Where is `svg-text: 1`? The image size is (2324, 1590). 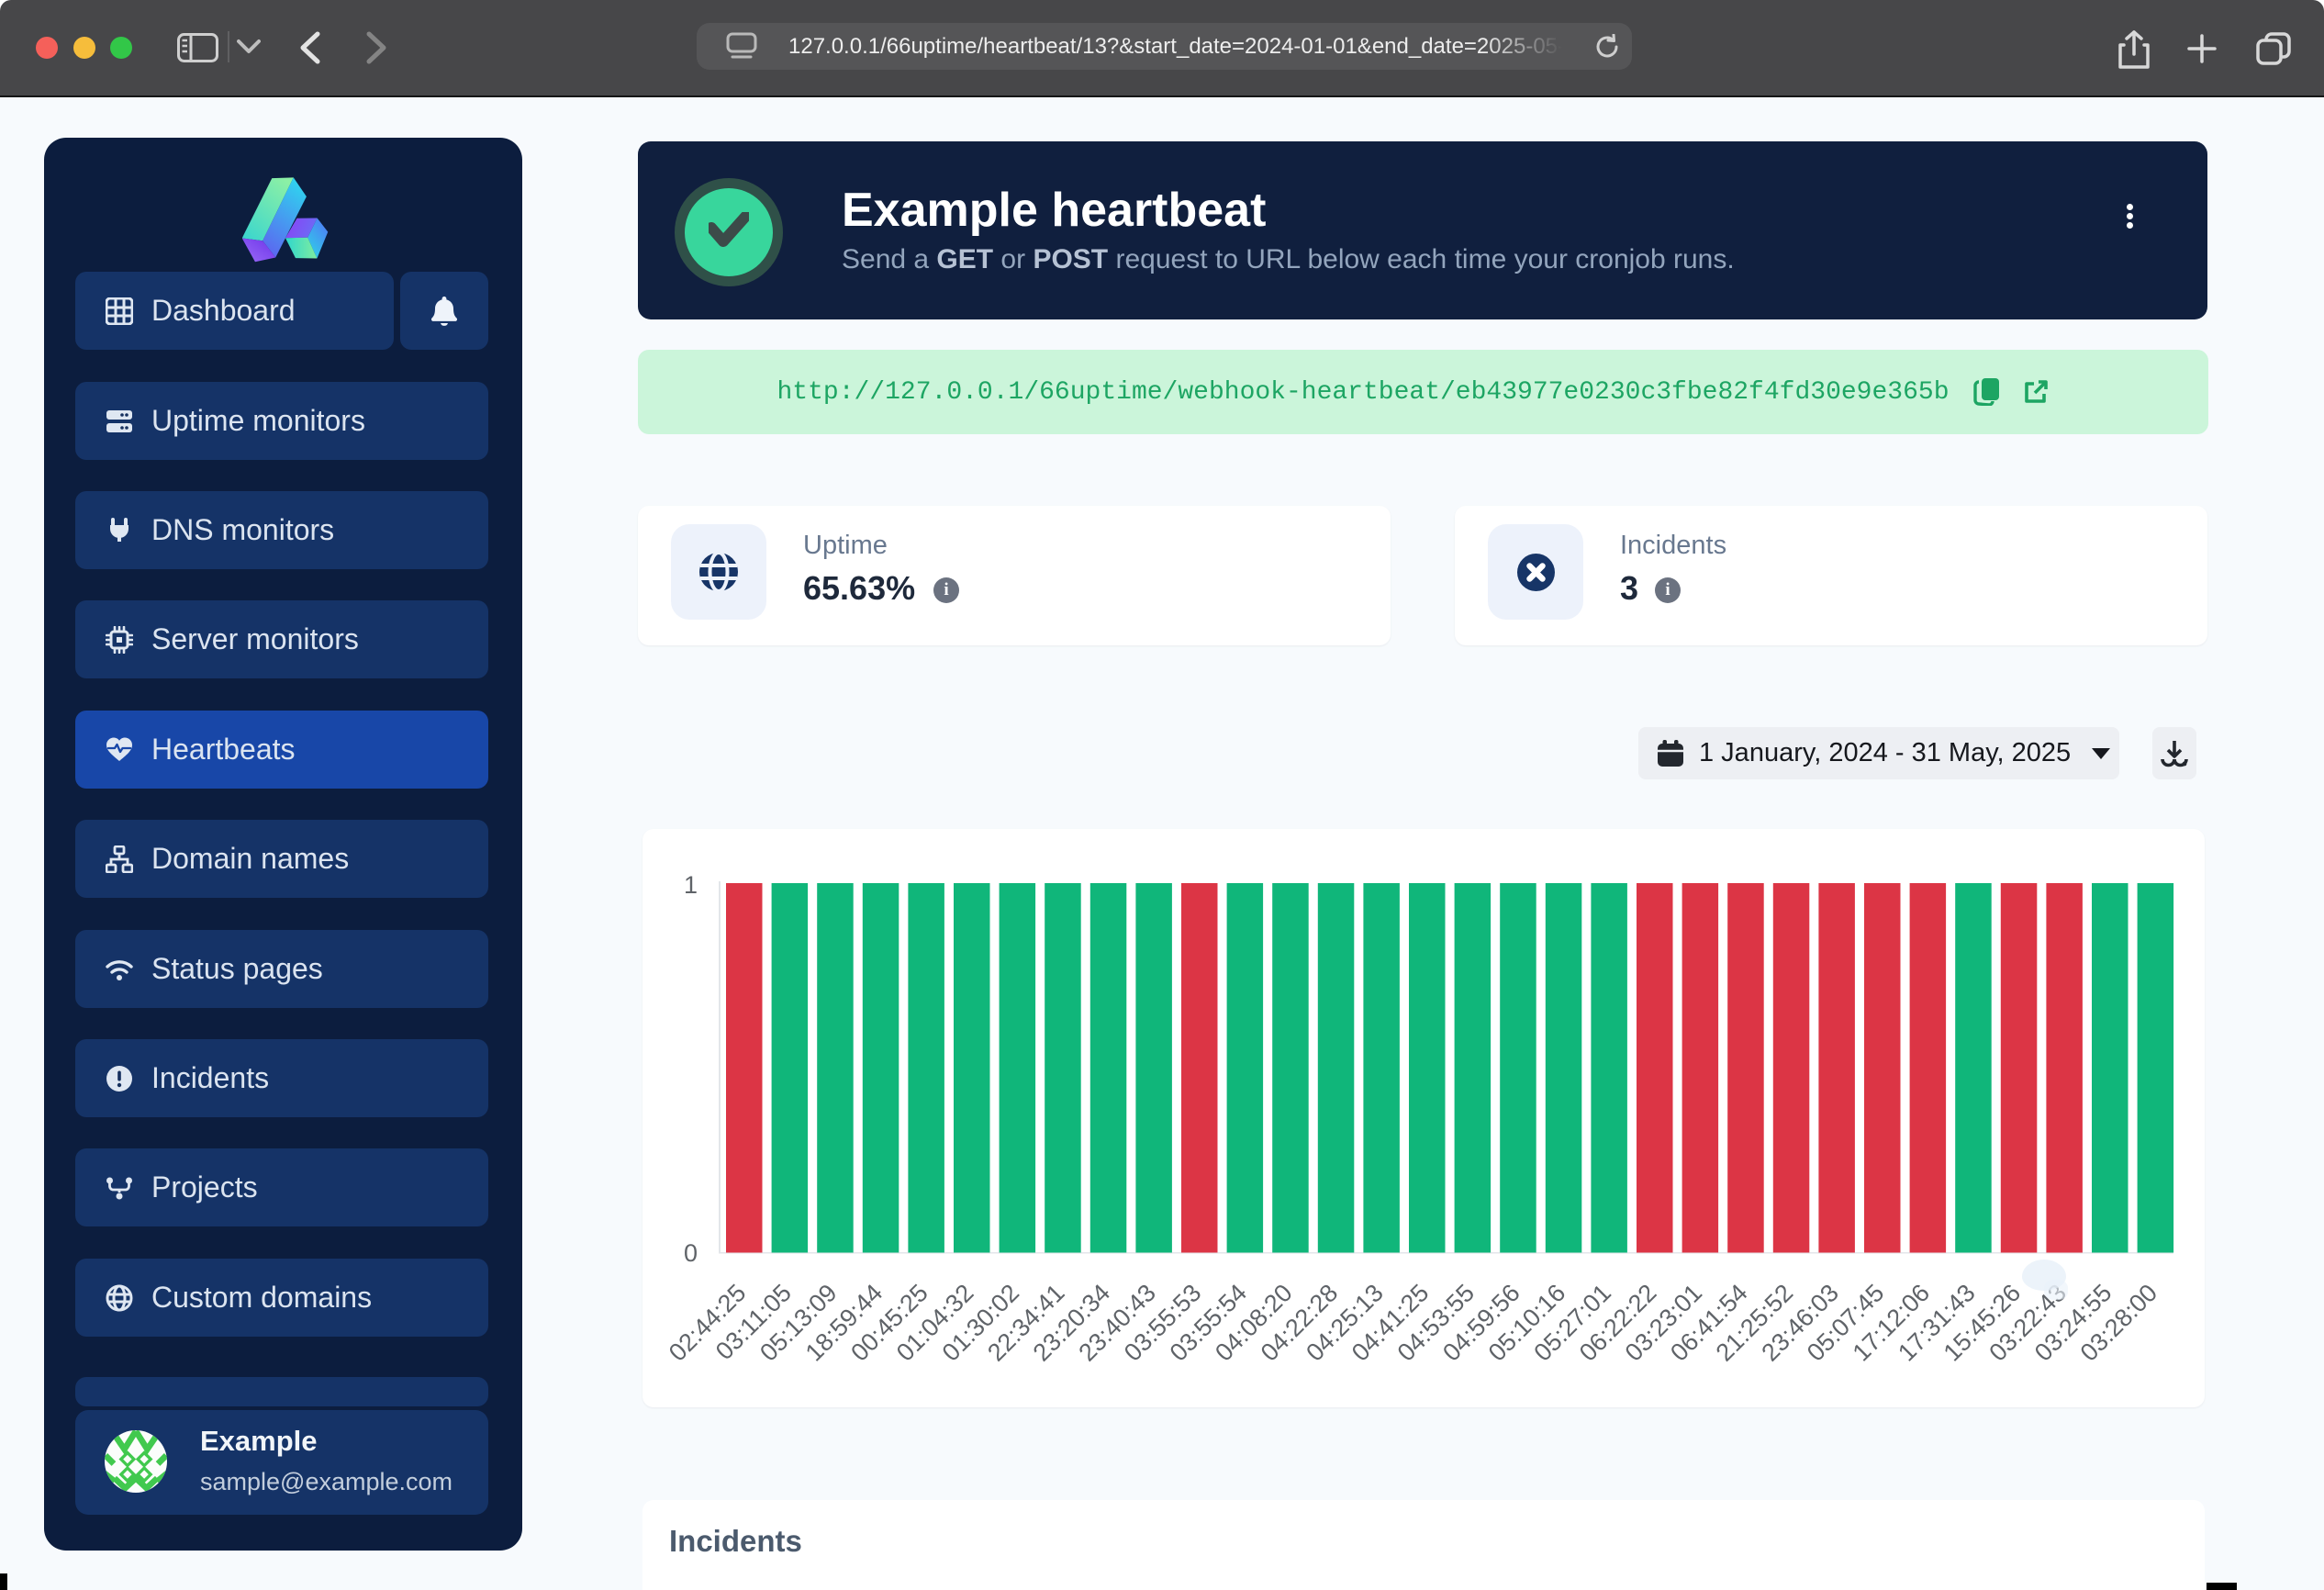
svg-text: 1 is located at coordinates (691, 885).